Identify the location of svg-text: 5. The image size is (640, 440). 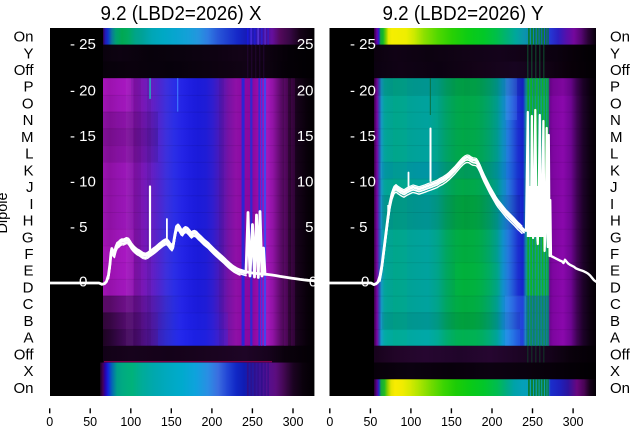
(309, 227).